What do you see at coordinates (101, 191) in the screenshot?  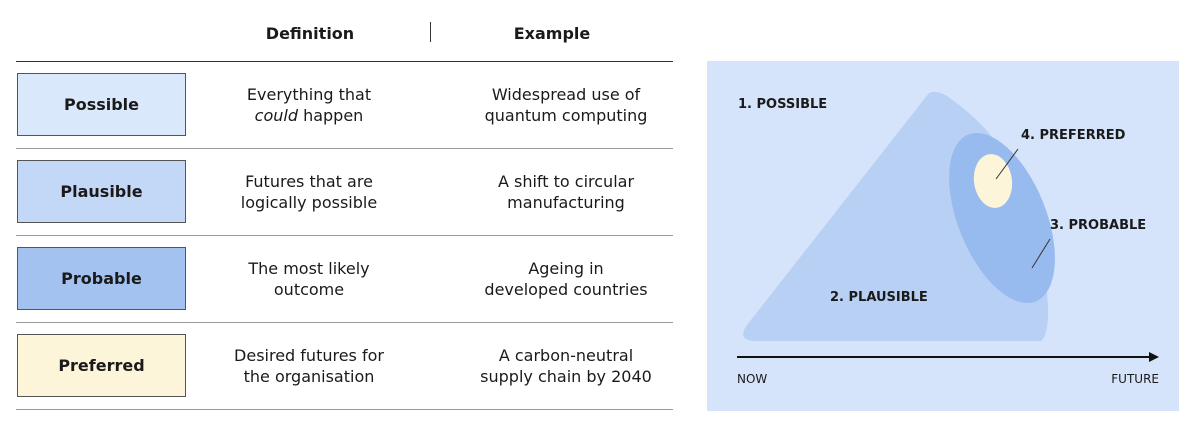 I see `category-label: Plausible` at bounding box center [101, 191].